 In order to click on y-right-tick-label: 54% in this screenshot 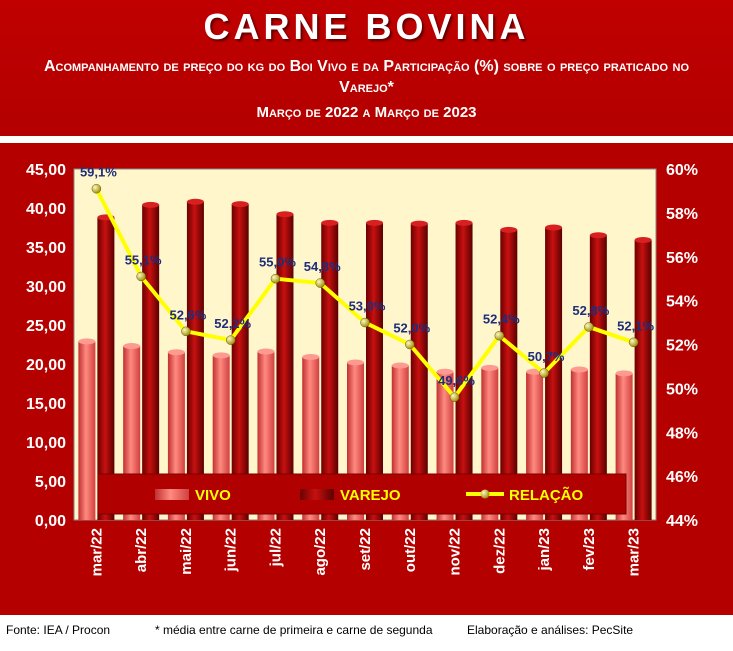, I will do `click(682, 302)`.